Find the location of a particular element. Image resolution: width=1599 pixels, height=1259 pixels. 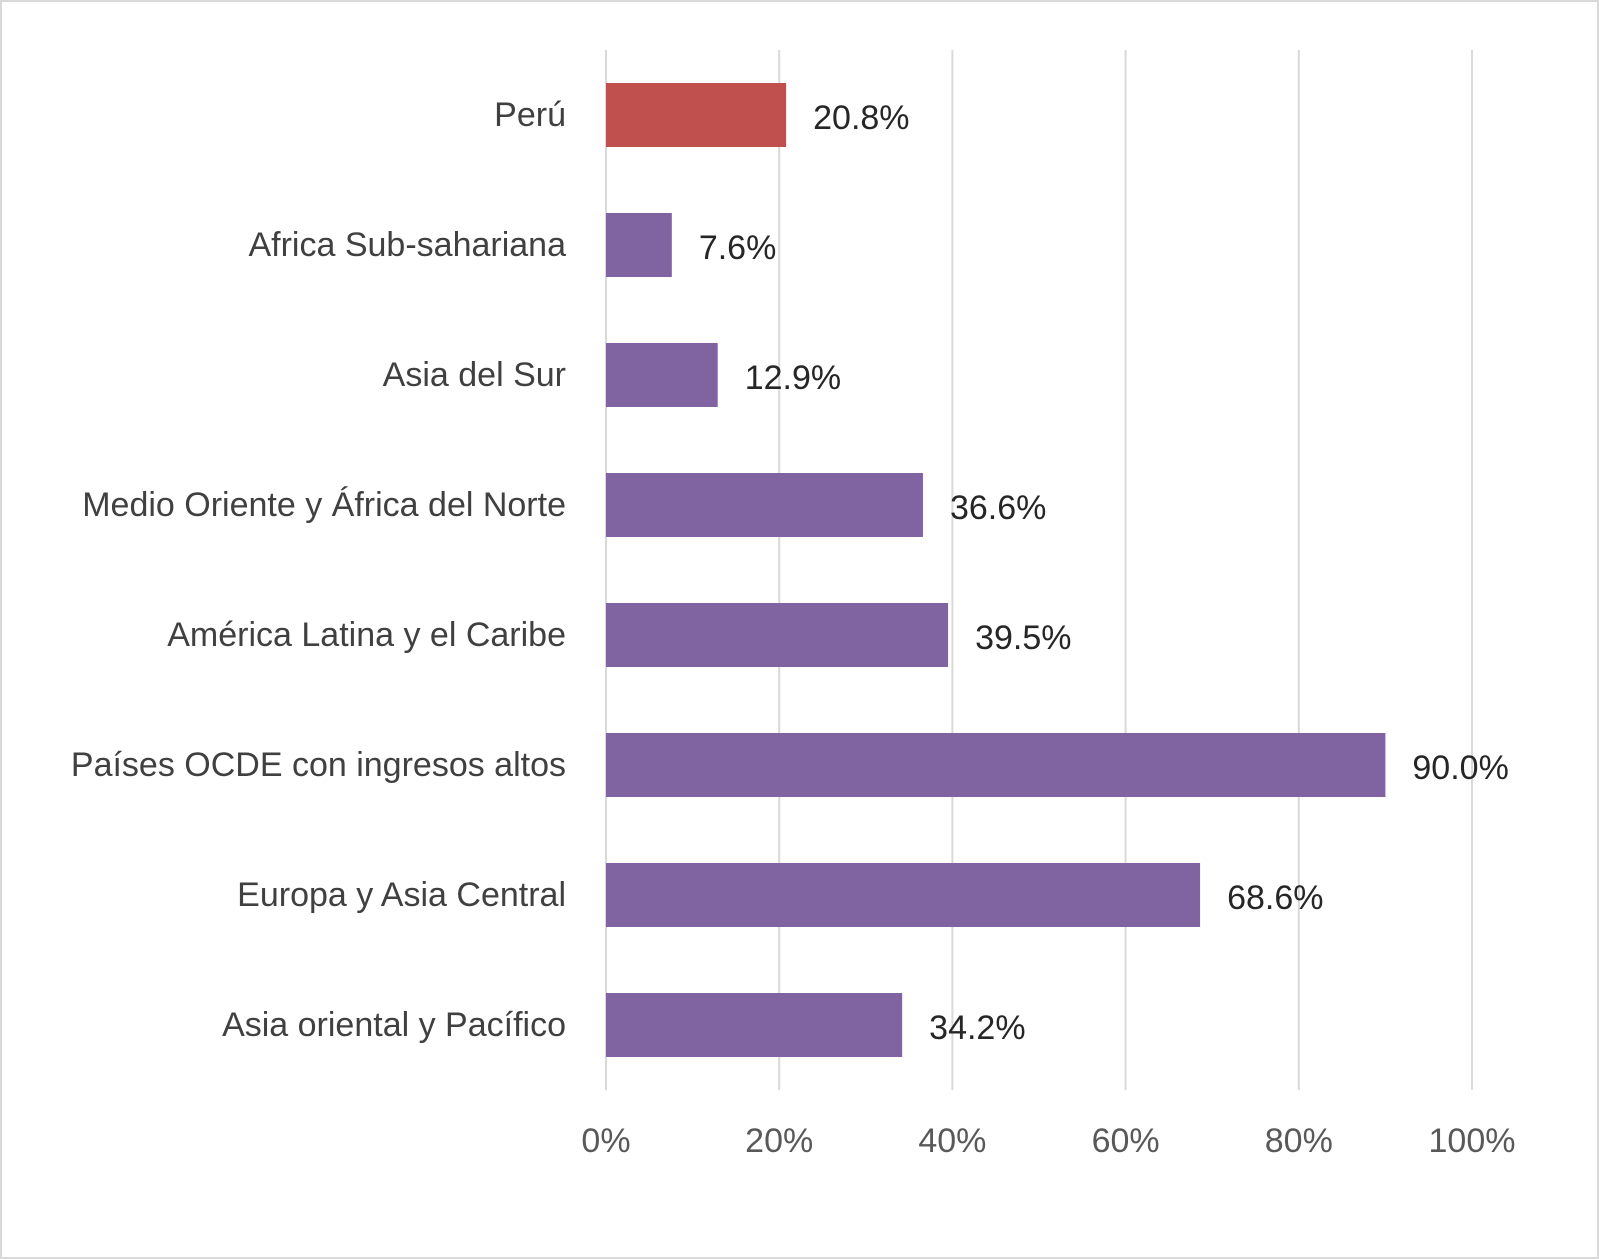

data-label: 34.2% is located at coordinates (977, 1028).